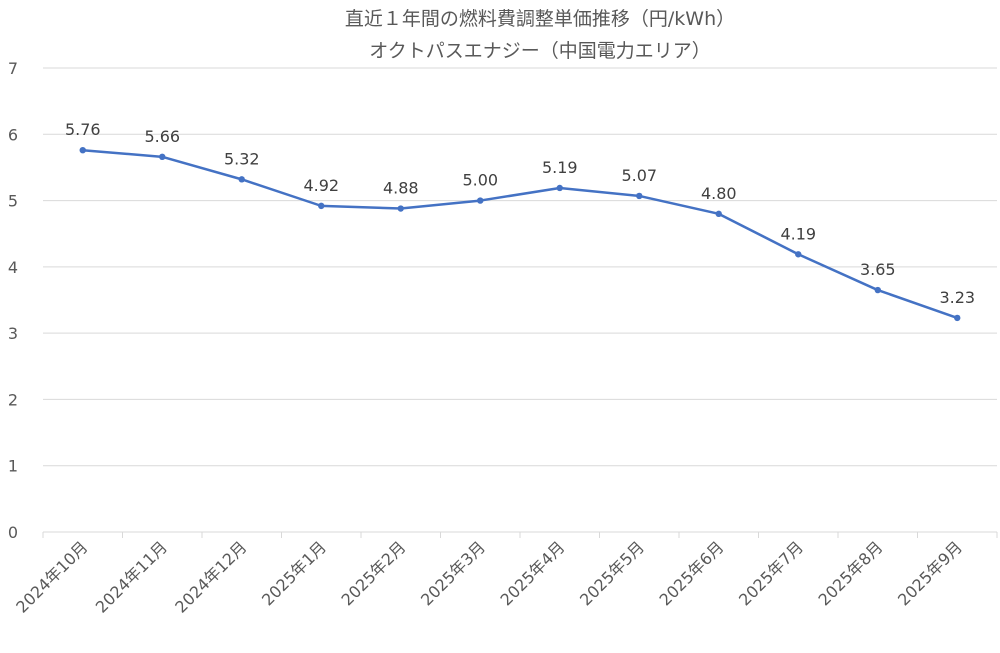  What do you see at coordinates (540, 51) in the screenshot?
I see `chart-subtitle: オクトパスエナジー（中国電力エリア）` at bounding box center [540, 51].